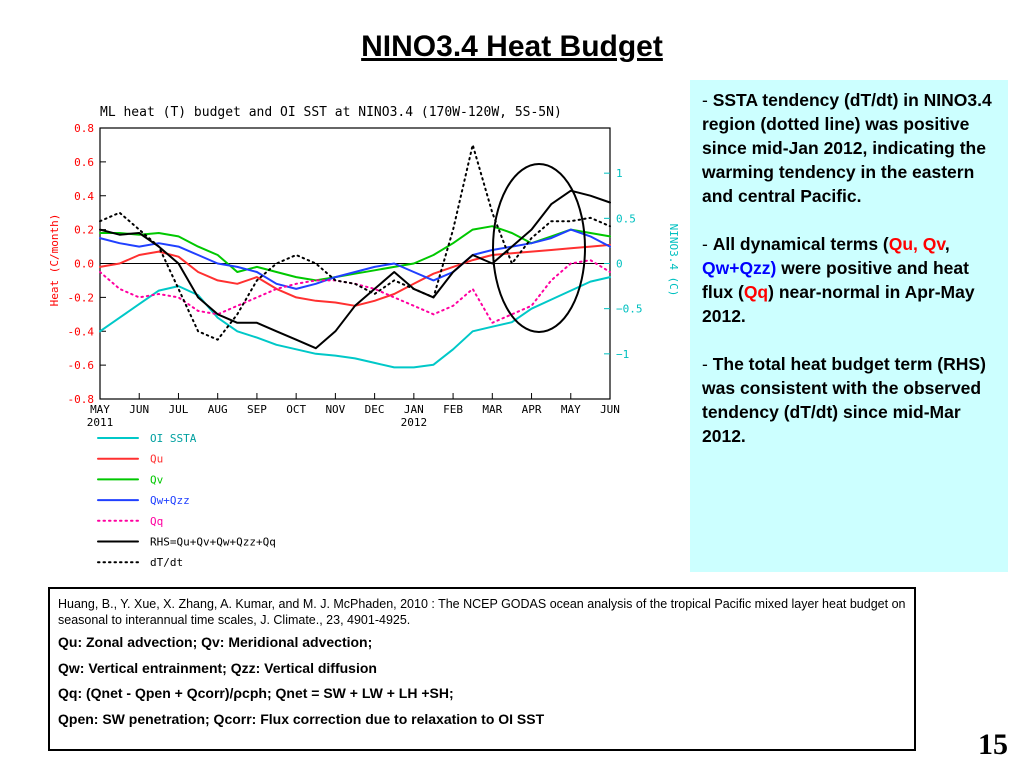 The image size is (1024, 768). I want to click on note-2-qu: Qu,, so click(903, 244).